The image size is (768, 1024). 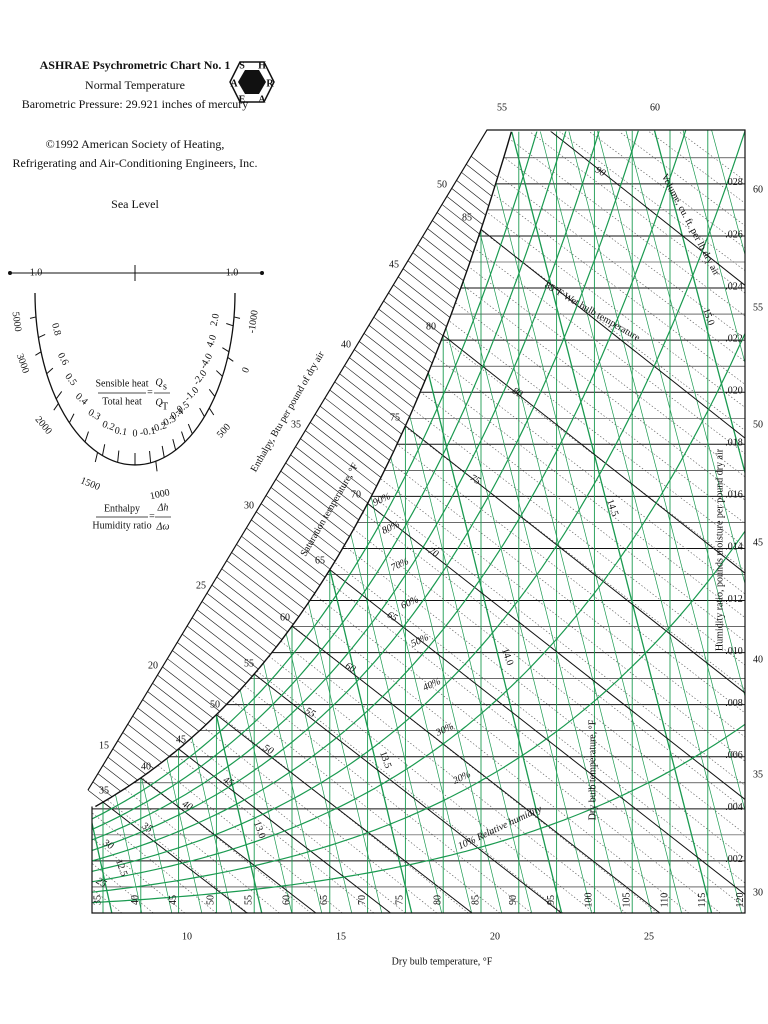 I want to click on wet-bulb-label: 75, so click(x=475, y=480).